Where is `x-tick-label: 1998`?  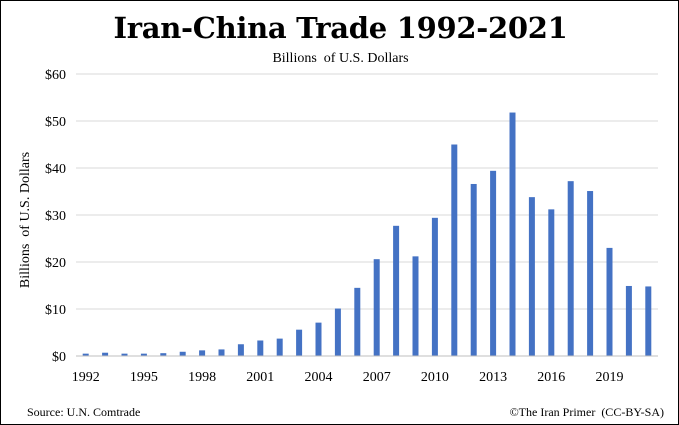 x-tick-label: 1998 is located at coordinates (202, 377).